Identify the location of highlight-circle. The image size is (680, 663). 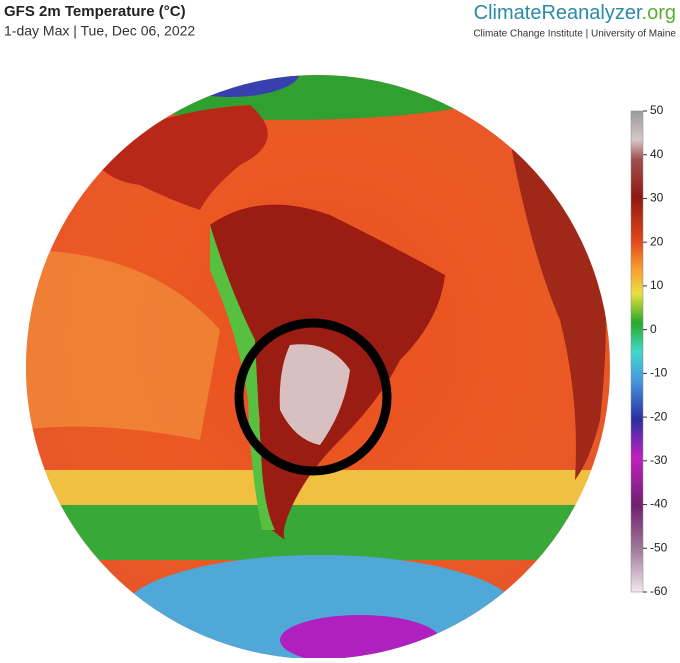
(313, 397).